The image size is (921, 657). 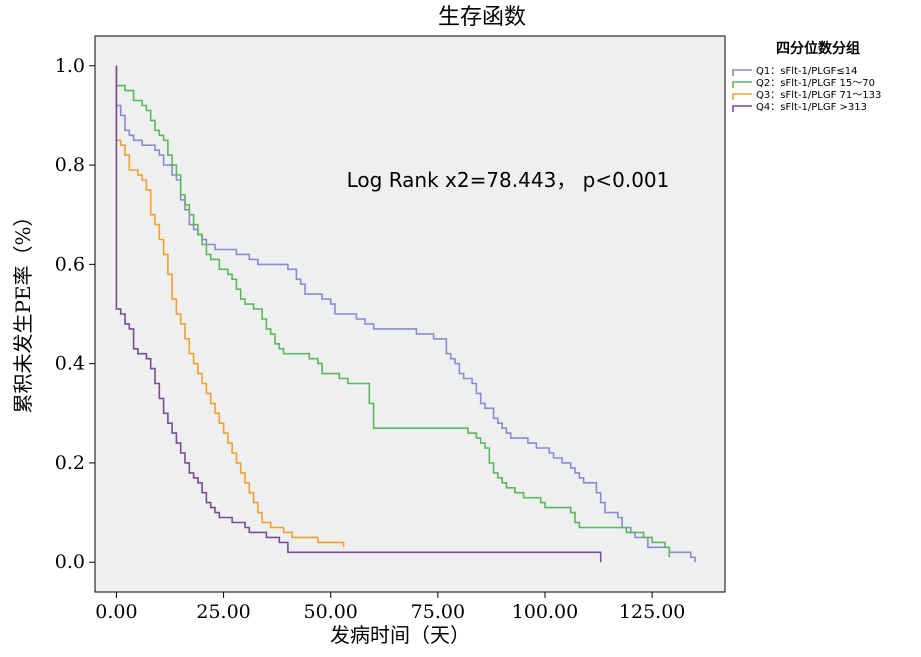 I want to click on y-tick-label: 0.0, so click(x=70, y=562).